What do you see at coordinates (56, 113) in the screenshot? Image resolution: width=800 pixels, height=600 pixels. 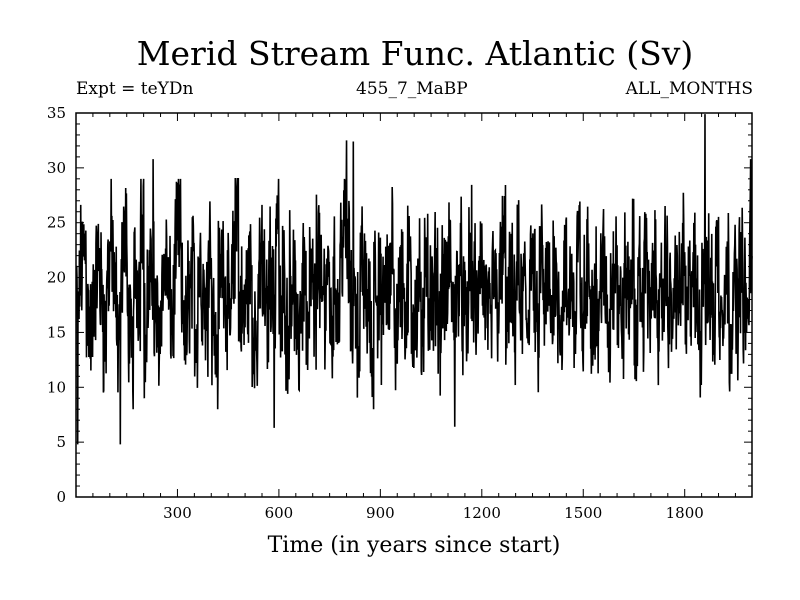 I see `y-tick-label: 35` at bounding box center [56, 113].